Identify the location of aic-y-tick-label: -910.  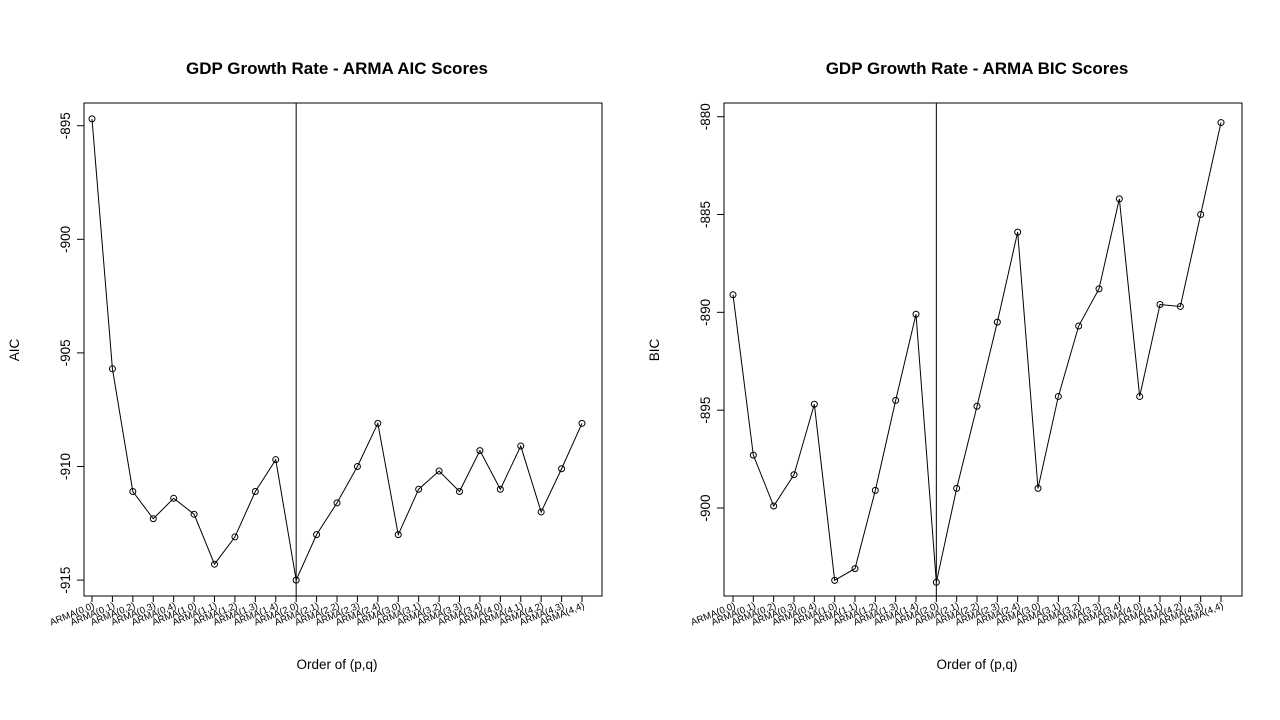
(65, 466).